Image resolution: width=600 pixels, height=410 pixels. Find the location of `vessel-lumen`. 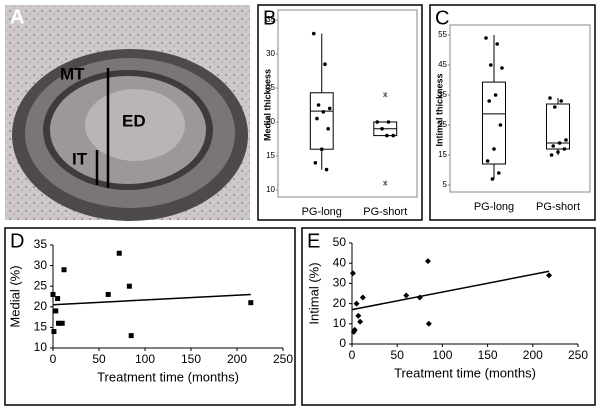

vessel-lumen is located at coordinates (135, 125).